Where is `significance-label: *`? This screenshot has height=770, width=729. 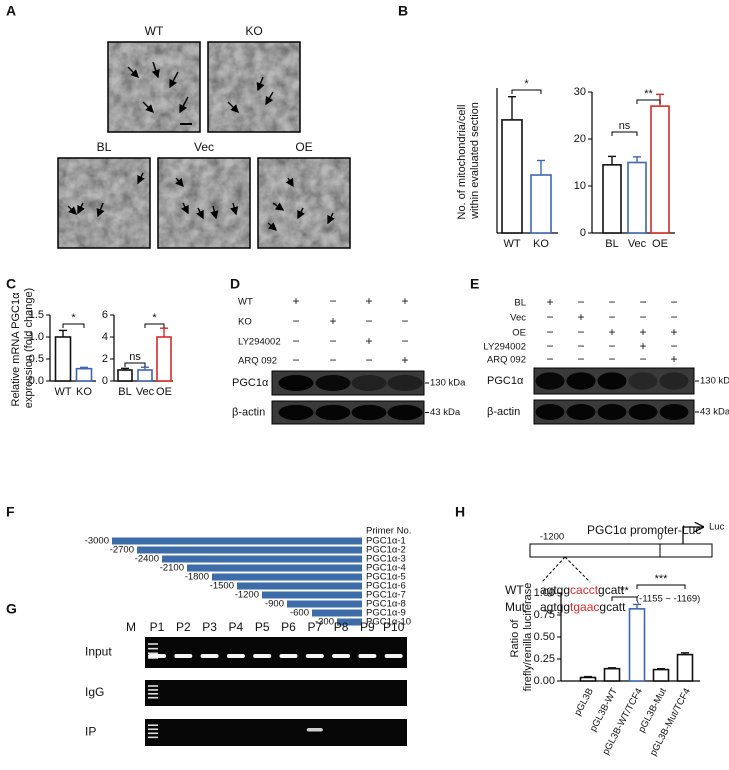 significance-label: * is located at coordinates (73, 318).